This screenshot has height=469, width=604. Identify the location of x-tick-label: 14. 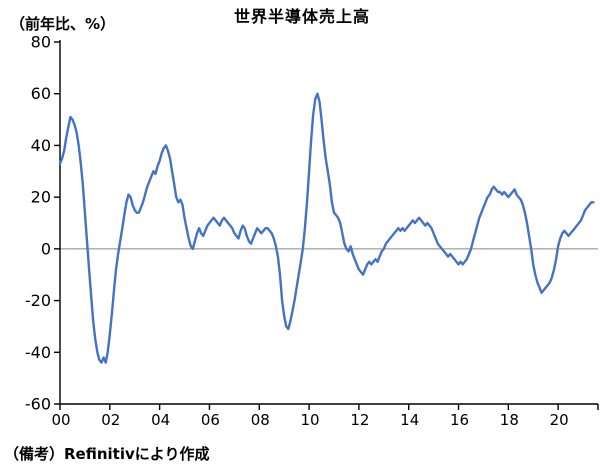
(409, 420).